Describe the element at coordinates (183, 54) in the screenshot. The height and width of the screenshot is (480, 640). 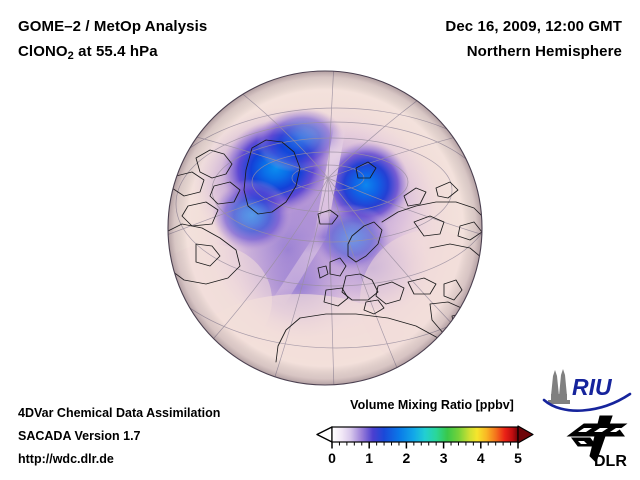
I see `species-title: ClONO2 at 55.4 hPa` at that location.